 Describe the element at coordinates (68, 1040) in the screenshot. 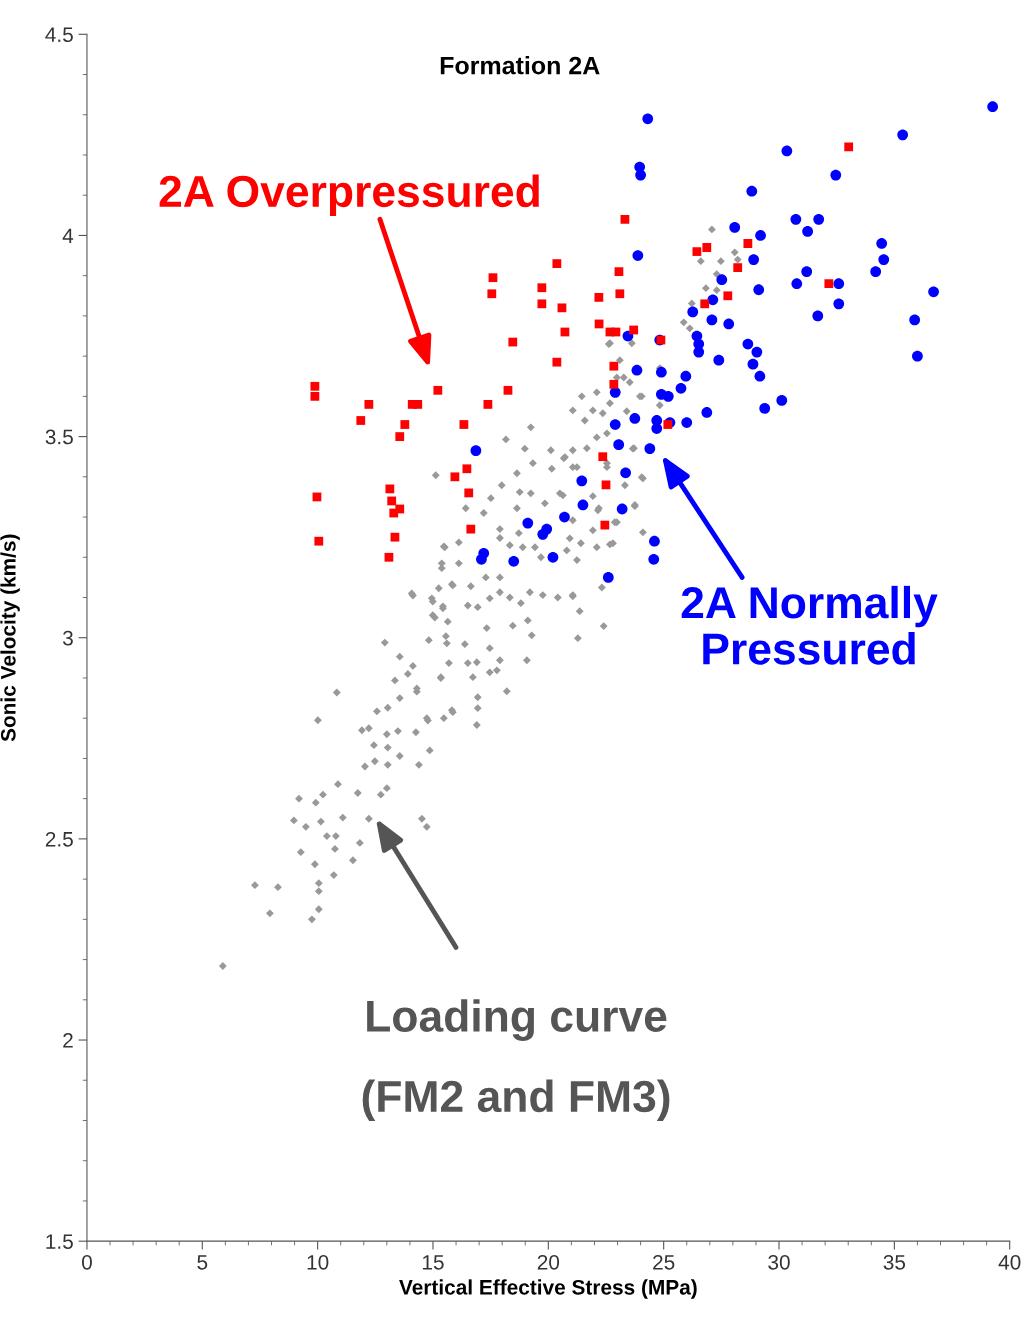

I see `y-tick-label: 2` at that location.